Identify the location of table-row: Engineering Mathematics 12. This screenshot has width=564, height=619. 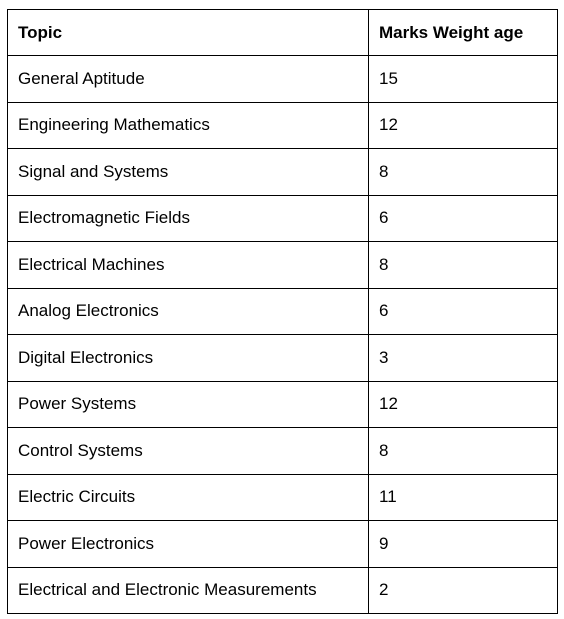
(282, 125).